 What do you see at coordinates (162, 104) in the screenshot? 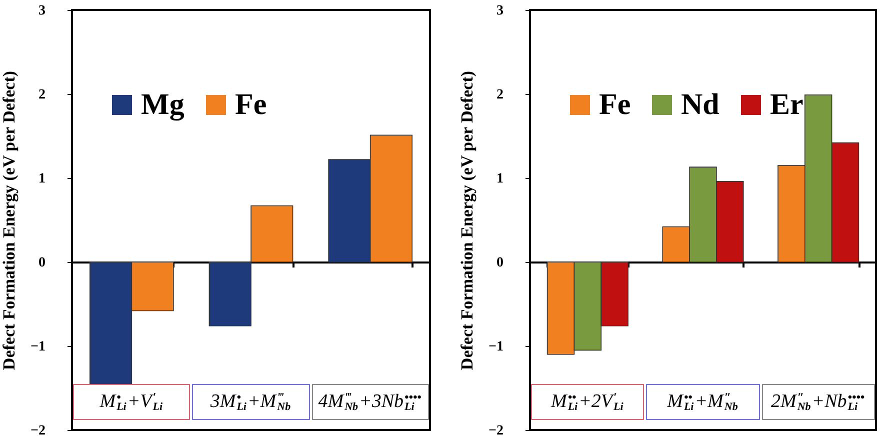
I see `legend-label: Mg` at bounding box center [162, 104].